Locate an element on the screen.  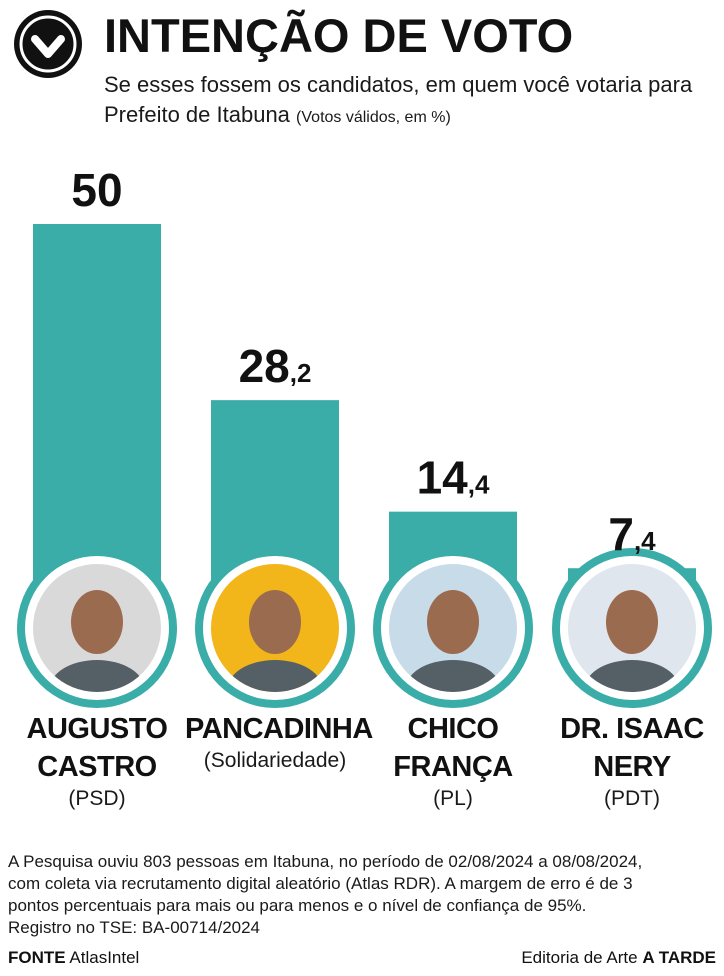
data-label: 28,2 is located at coordinates (275, 366).